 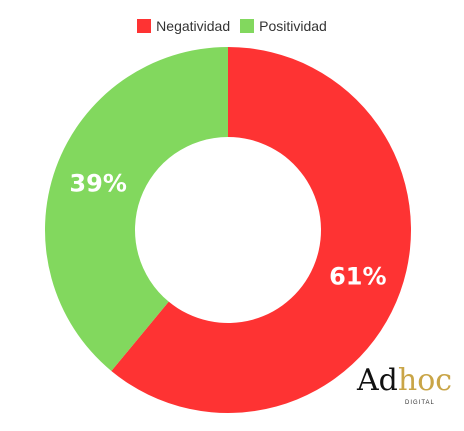 What do you see at coordinates (97, 183) in the screenshot?
I see `slice-label-positividad: 39%` at bounding box center [97, 183].